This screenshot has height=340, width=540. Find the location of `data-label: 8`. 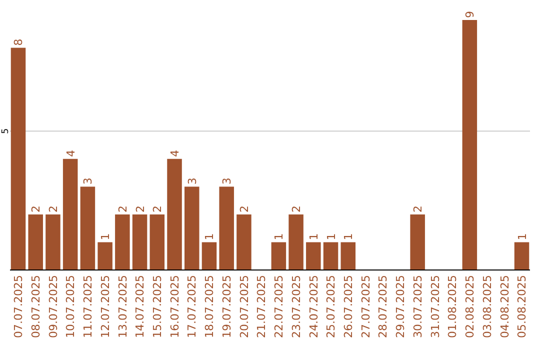

data-label: 8 is located at coordinates (19, 42).